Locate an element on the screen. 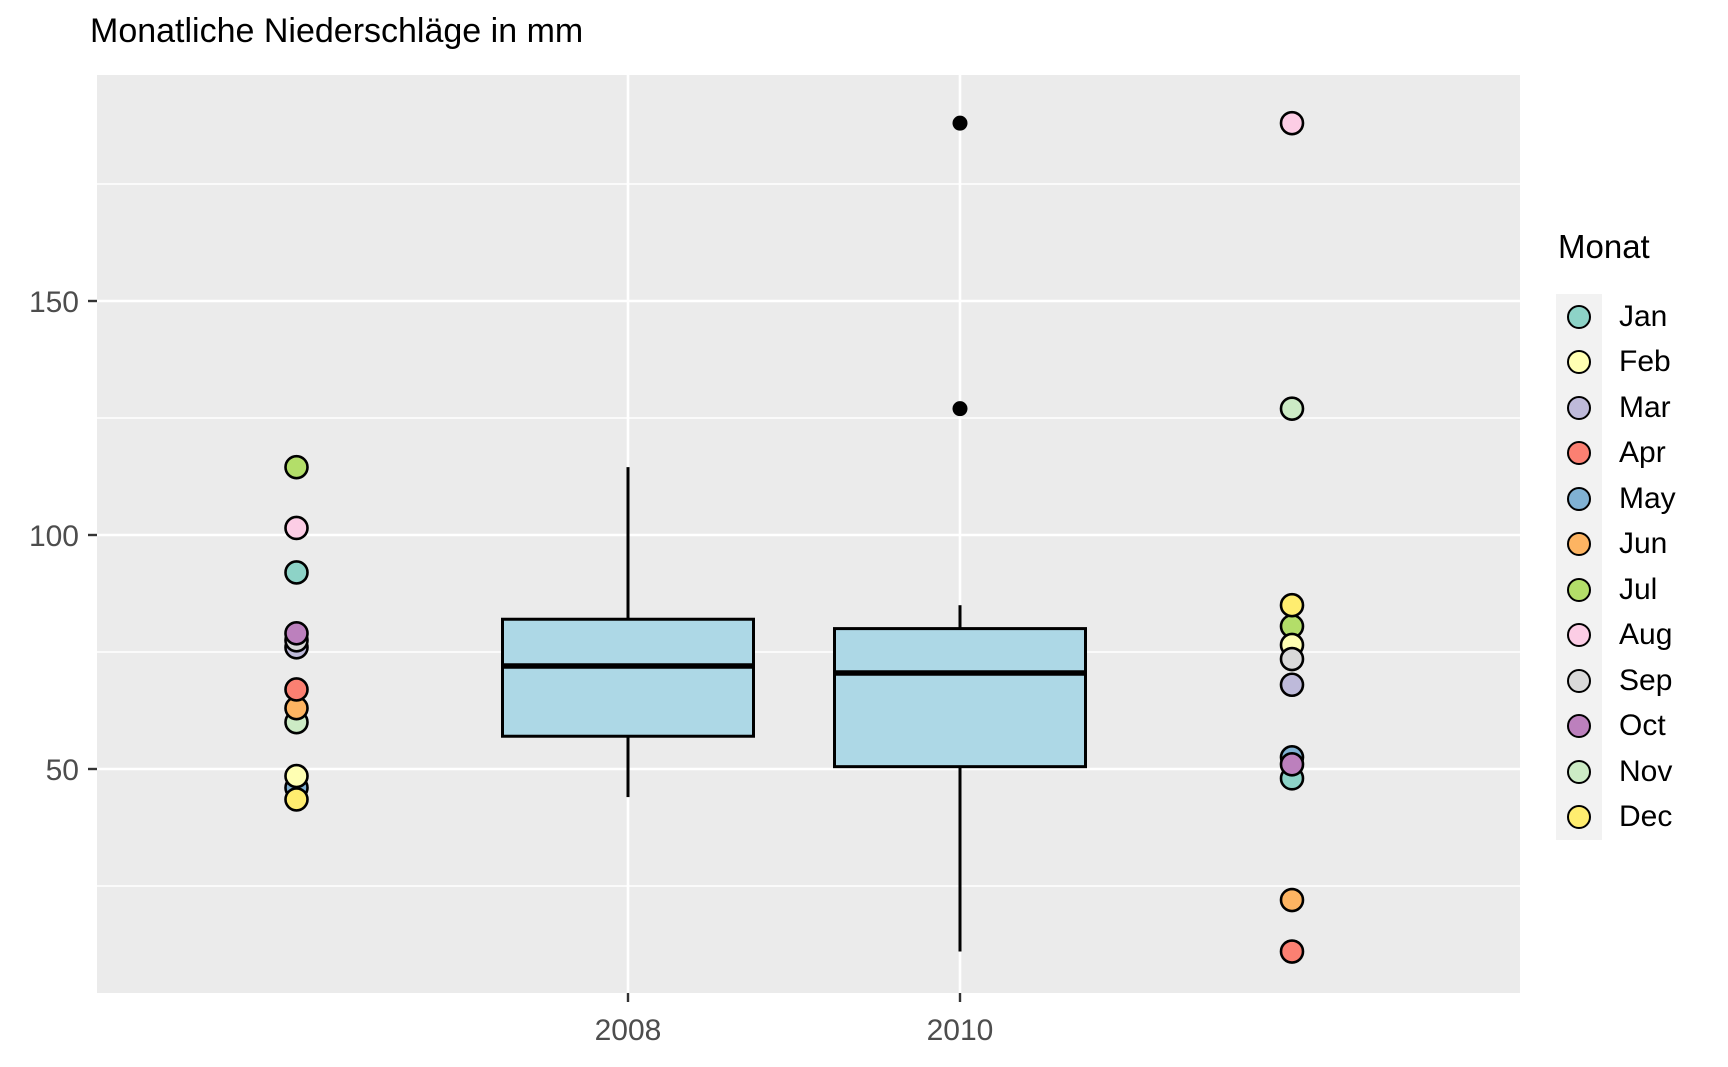 Image resolution: width=1728 pixels, height=1067 pixels. legend-swatch-nov-icon is located at coordinates (1579, 771).